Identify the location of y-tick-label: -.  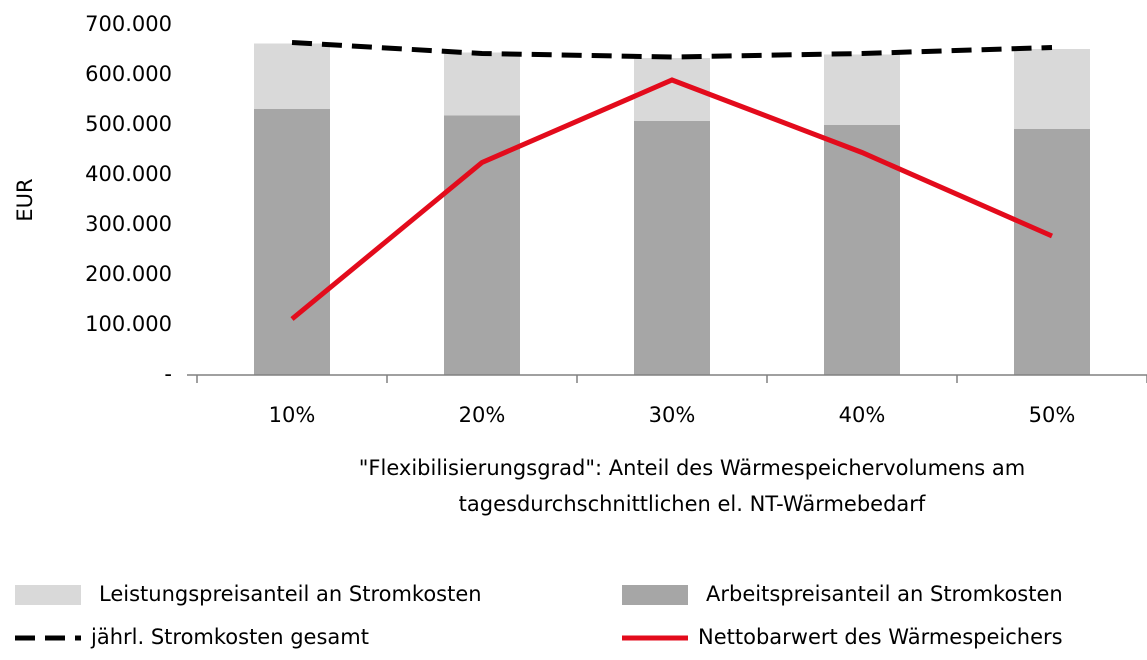
(168, 374).